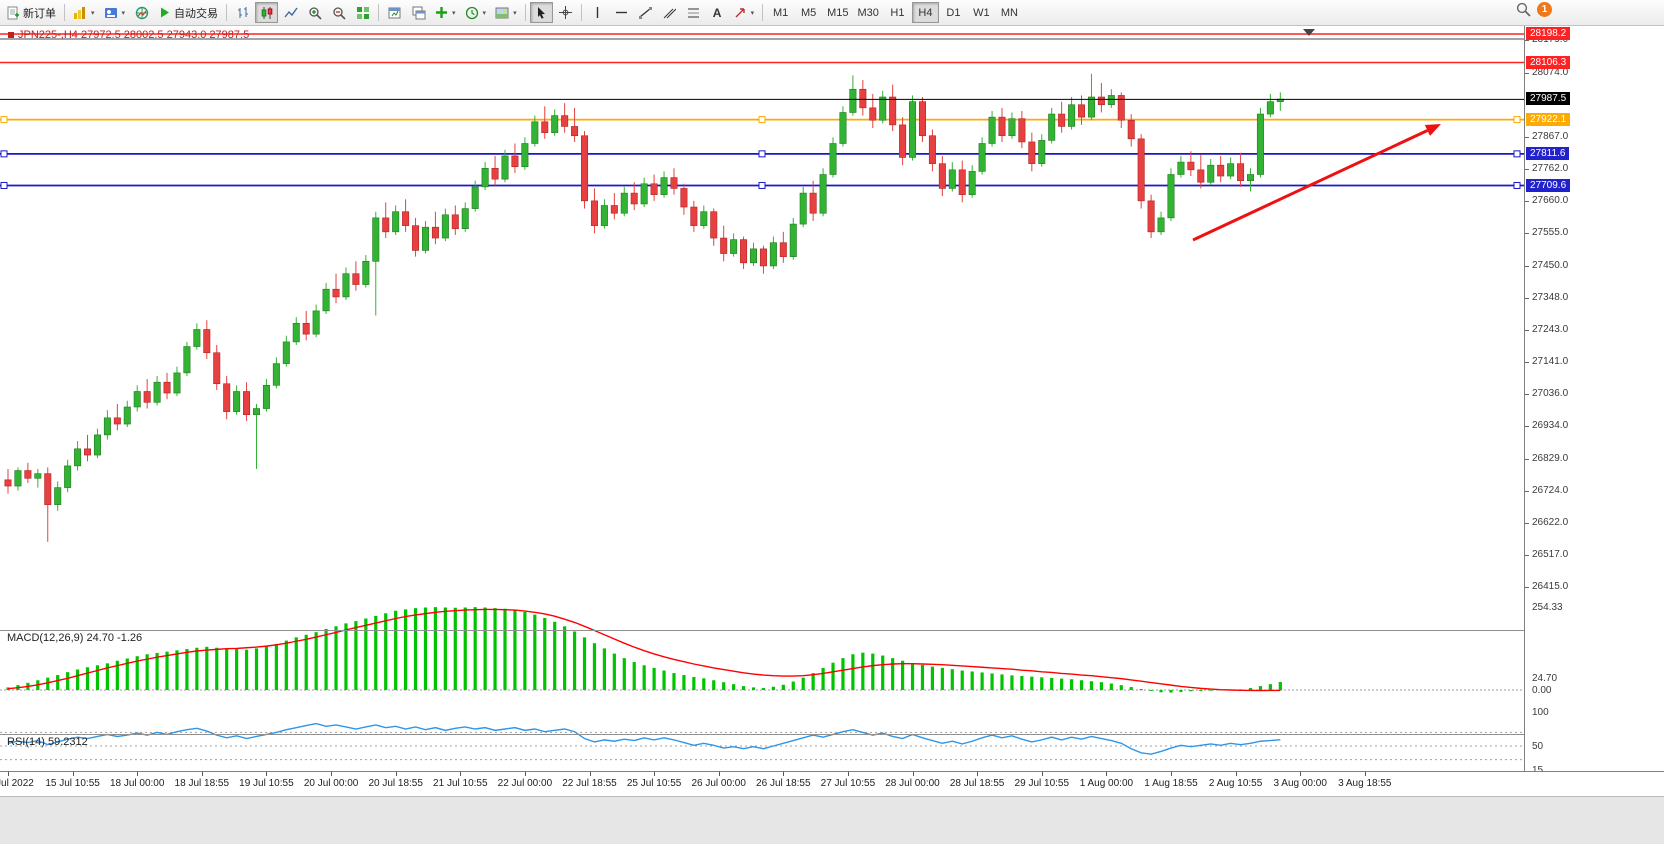  What do you see at coordinates (744, 12) in the screenshot?
I see `arrows-tool-button: ▾` at bounding box center [744, 12].